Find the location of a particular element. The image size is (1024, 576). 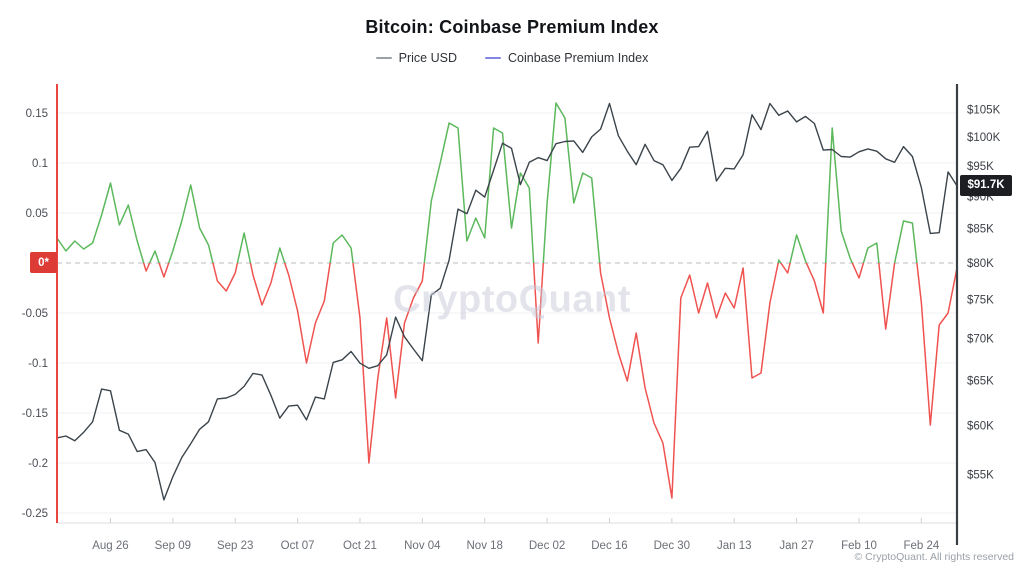

right-axis-tick-label: $100K is located at coordinates (984, 138).